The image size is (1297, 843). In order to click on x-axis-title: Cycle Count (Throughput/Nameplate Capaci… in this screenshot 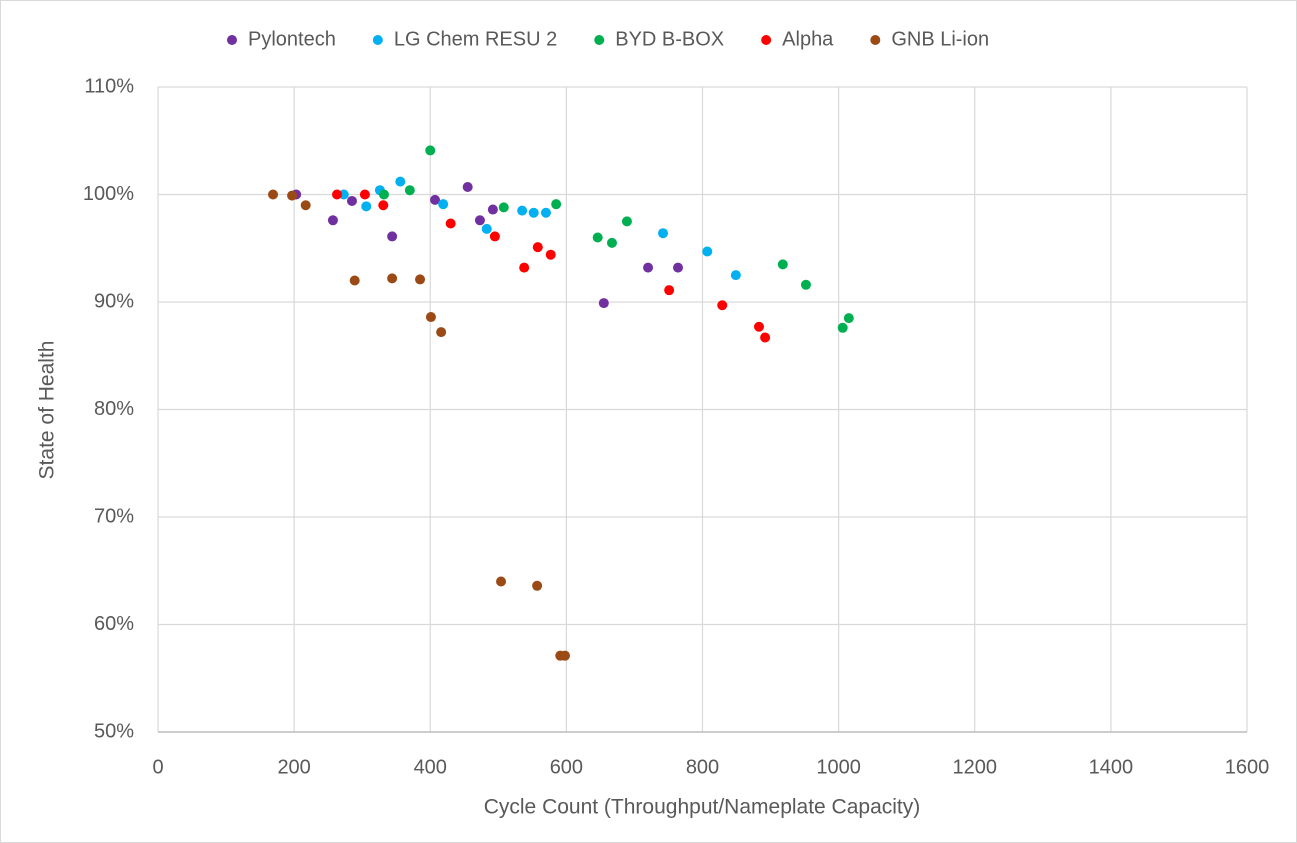, I will do `click(702, 807)`.